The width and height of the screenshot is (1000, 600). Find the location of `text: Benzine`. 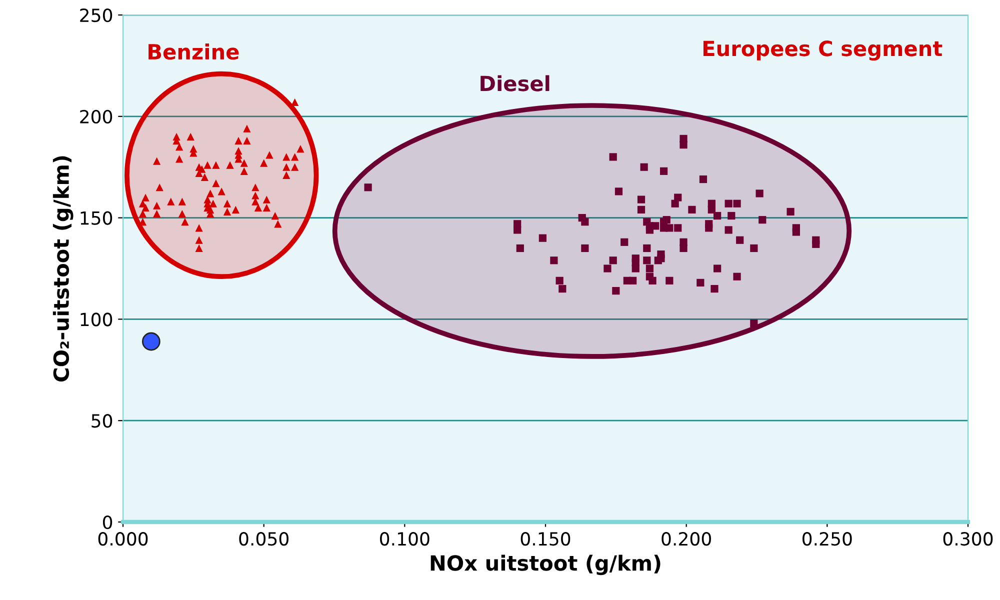

text: Benzine is located at coordinates (193, 52).